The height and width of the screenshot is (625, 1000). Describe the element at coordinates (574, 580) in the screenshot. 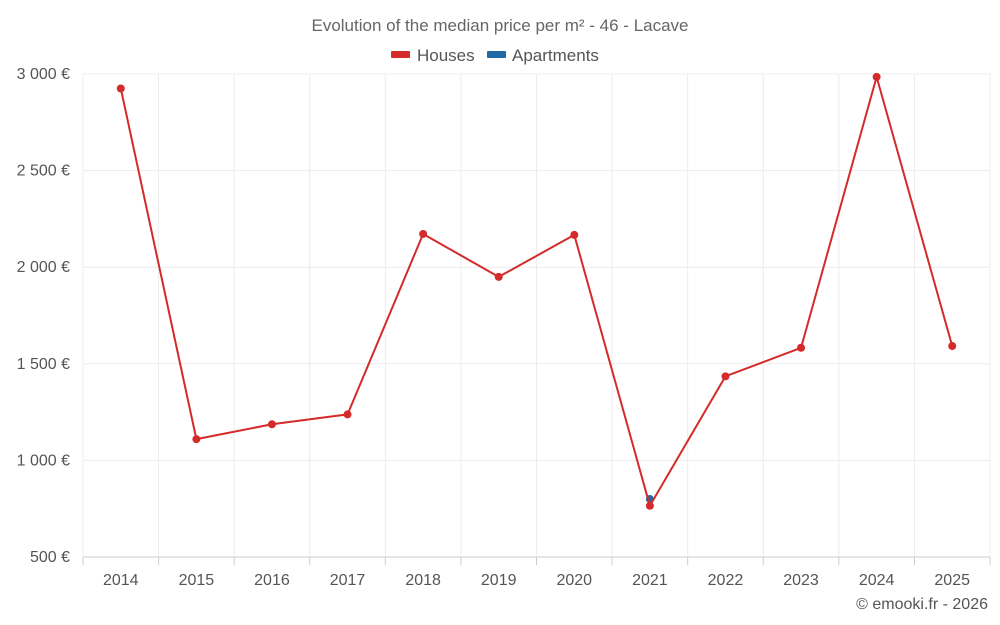

I see `x-tick-label: 2020` at that location.